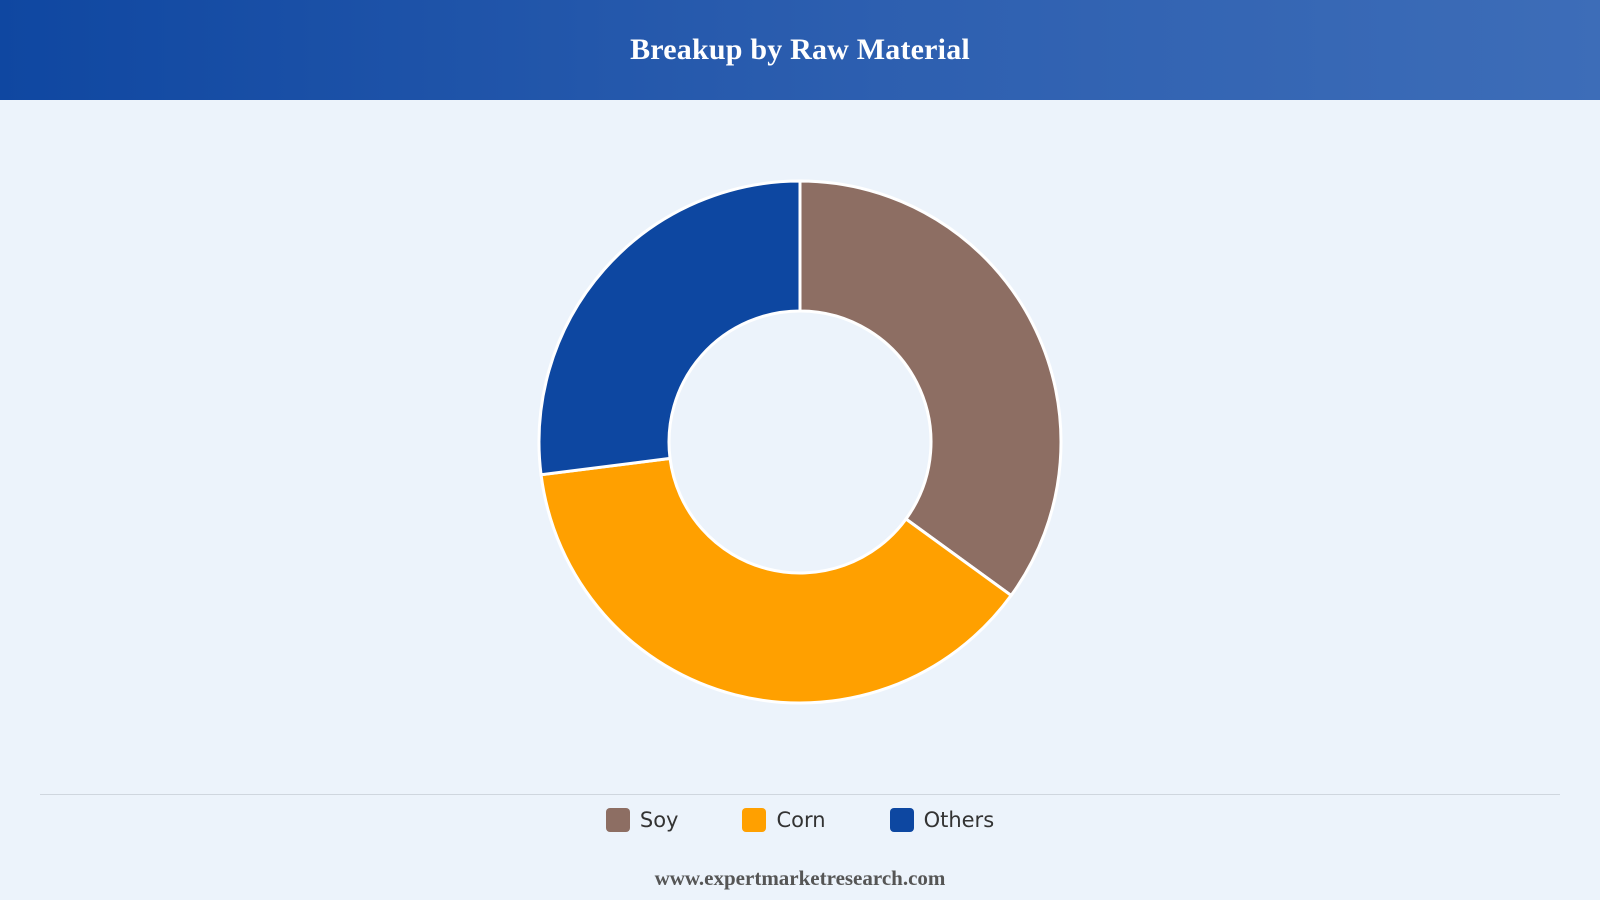 This screenshot has width=1600, height=900. Describe the element at coordinates (659, 820) in the screenshot. I see `legend-label: Soy` at that location.